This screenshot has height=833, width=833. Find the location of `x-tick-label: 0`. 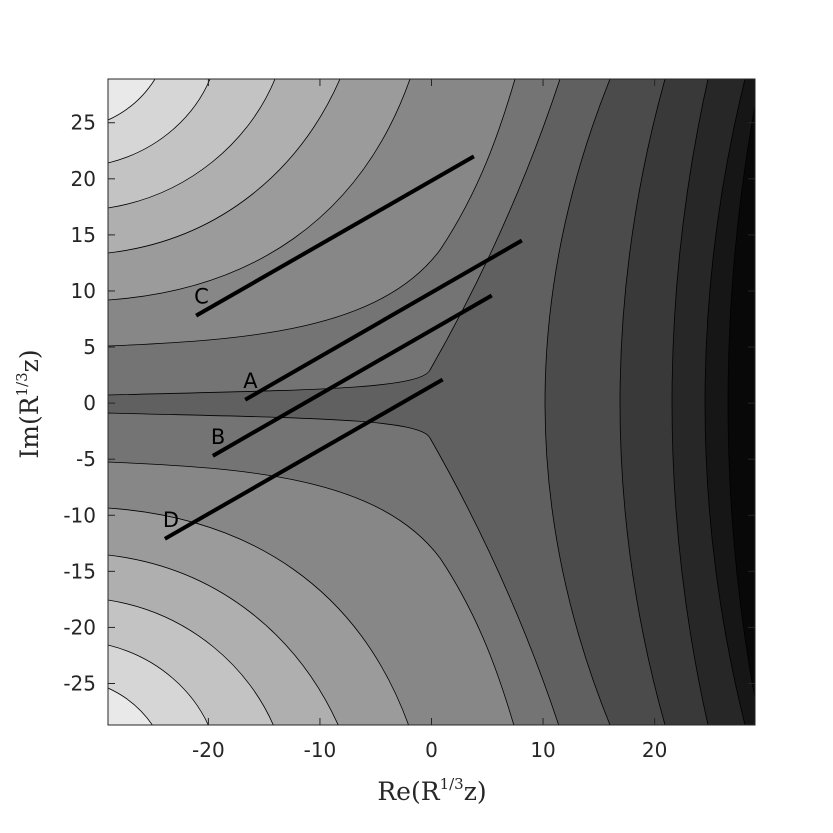

x-tick-label: 0 is located at coordinates (431, 750).